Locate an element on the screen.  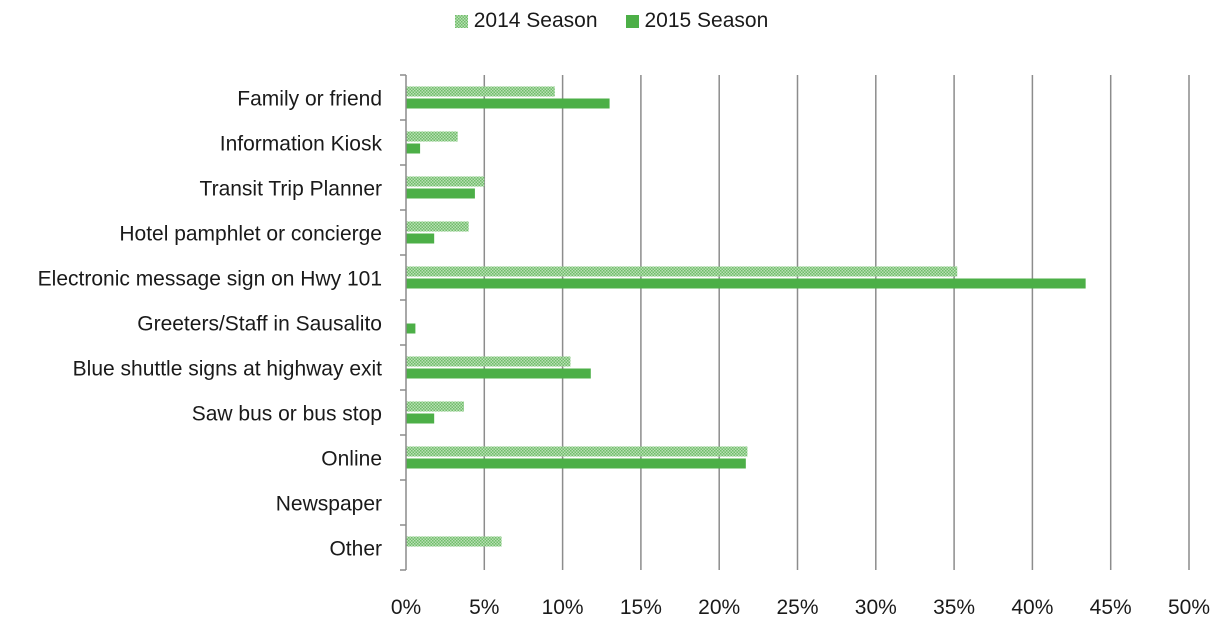
x-tick-label: 45% is located at coordinates (1111, 607).